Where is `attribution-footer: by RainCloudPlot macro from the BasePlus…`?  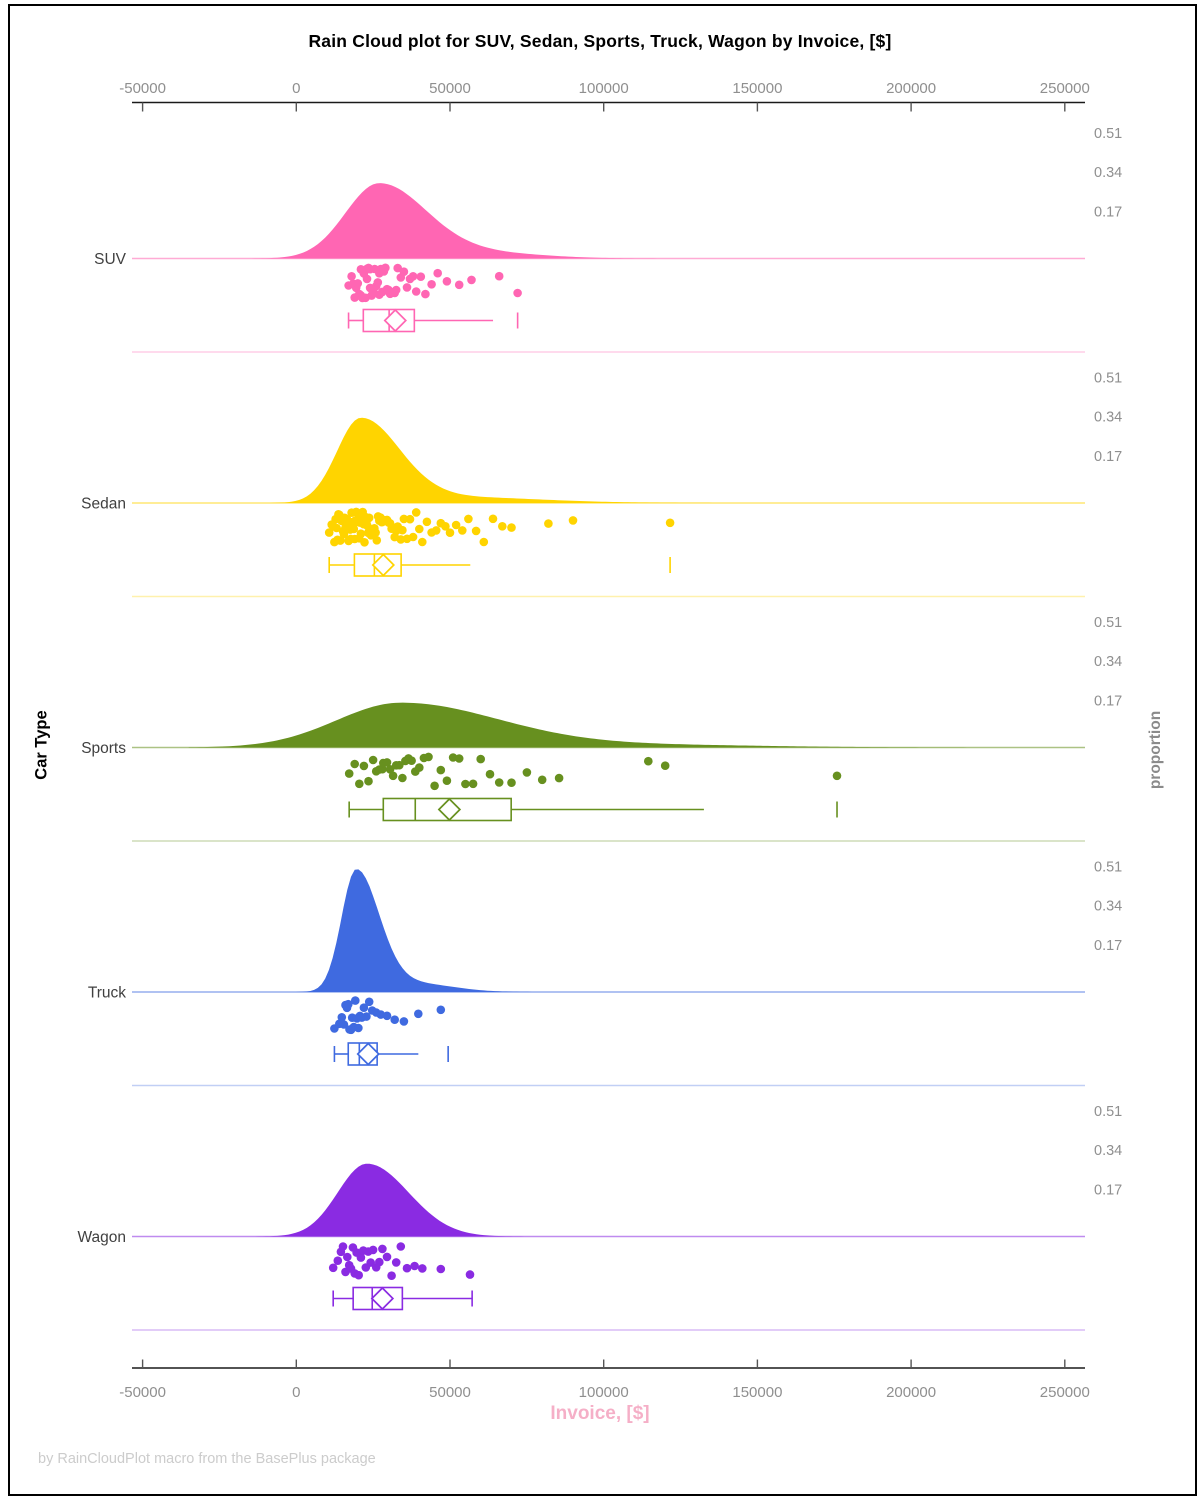 attribution-footer: by RainCloudPlot macro from the BasePlus… is located at coordinates (207, 1459).